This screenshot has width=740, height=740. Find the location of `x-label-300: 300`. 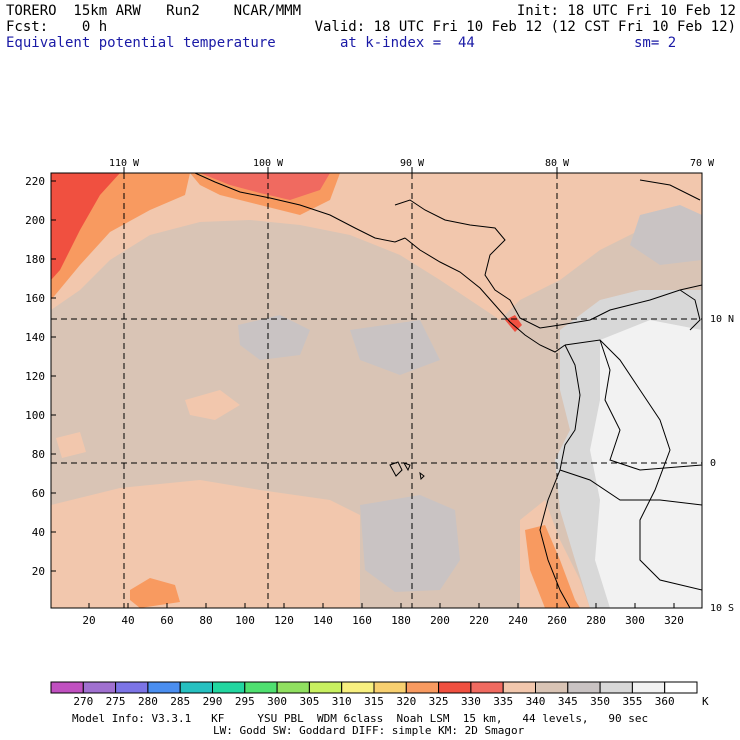

x-label-300: 300 is located at coordinates (635, 620).